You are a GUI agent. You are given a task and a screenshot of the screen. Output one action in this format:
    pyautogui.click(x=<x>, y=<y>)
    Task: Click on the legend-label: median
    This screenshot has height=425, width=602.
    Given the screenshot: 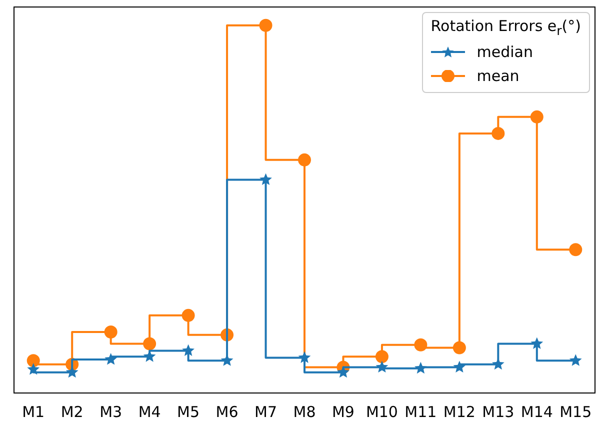 What is the action you would take?
    pyautogui.click(x=504, y=52)
    